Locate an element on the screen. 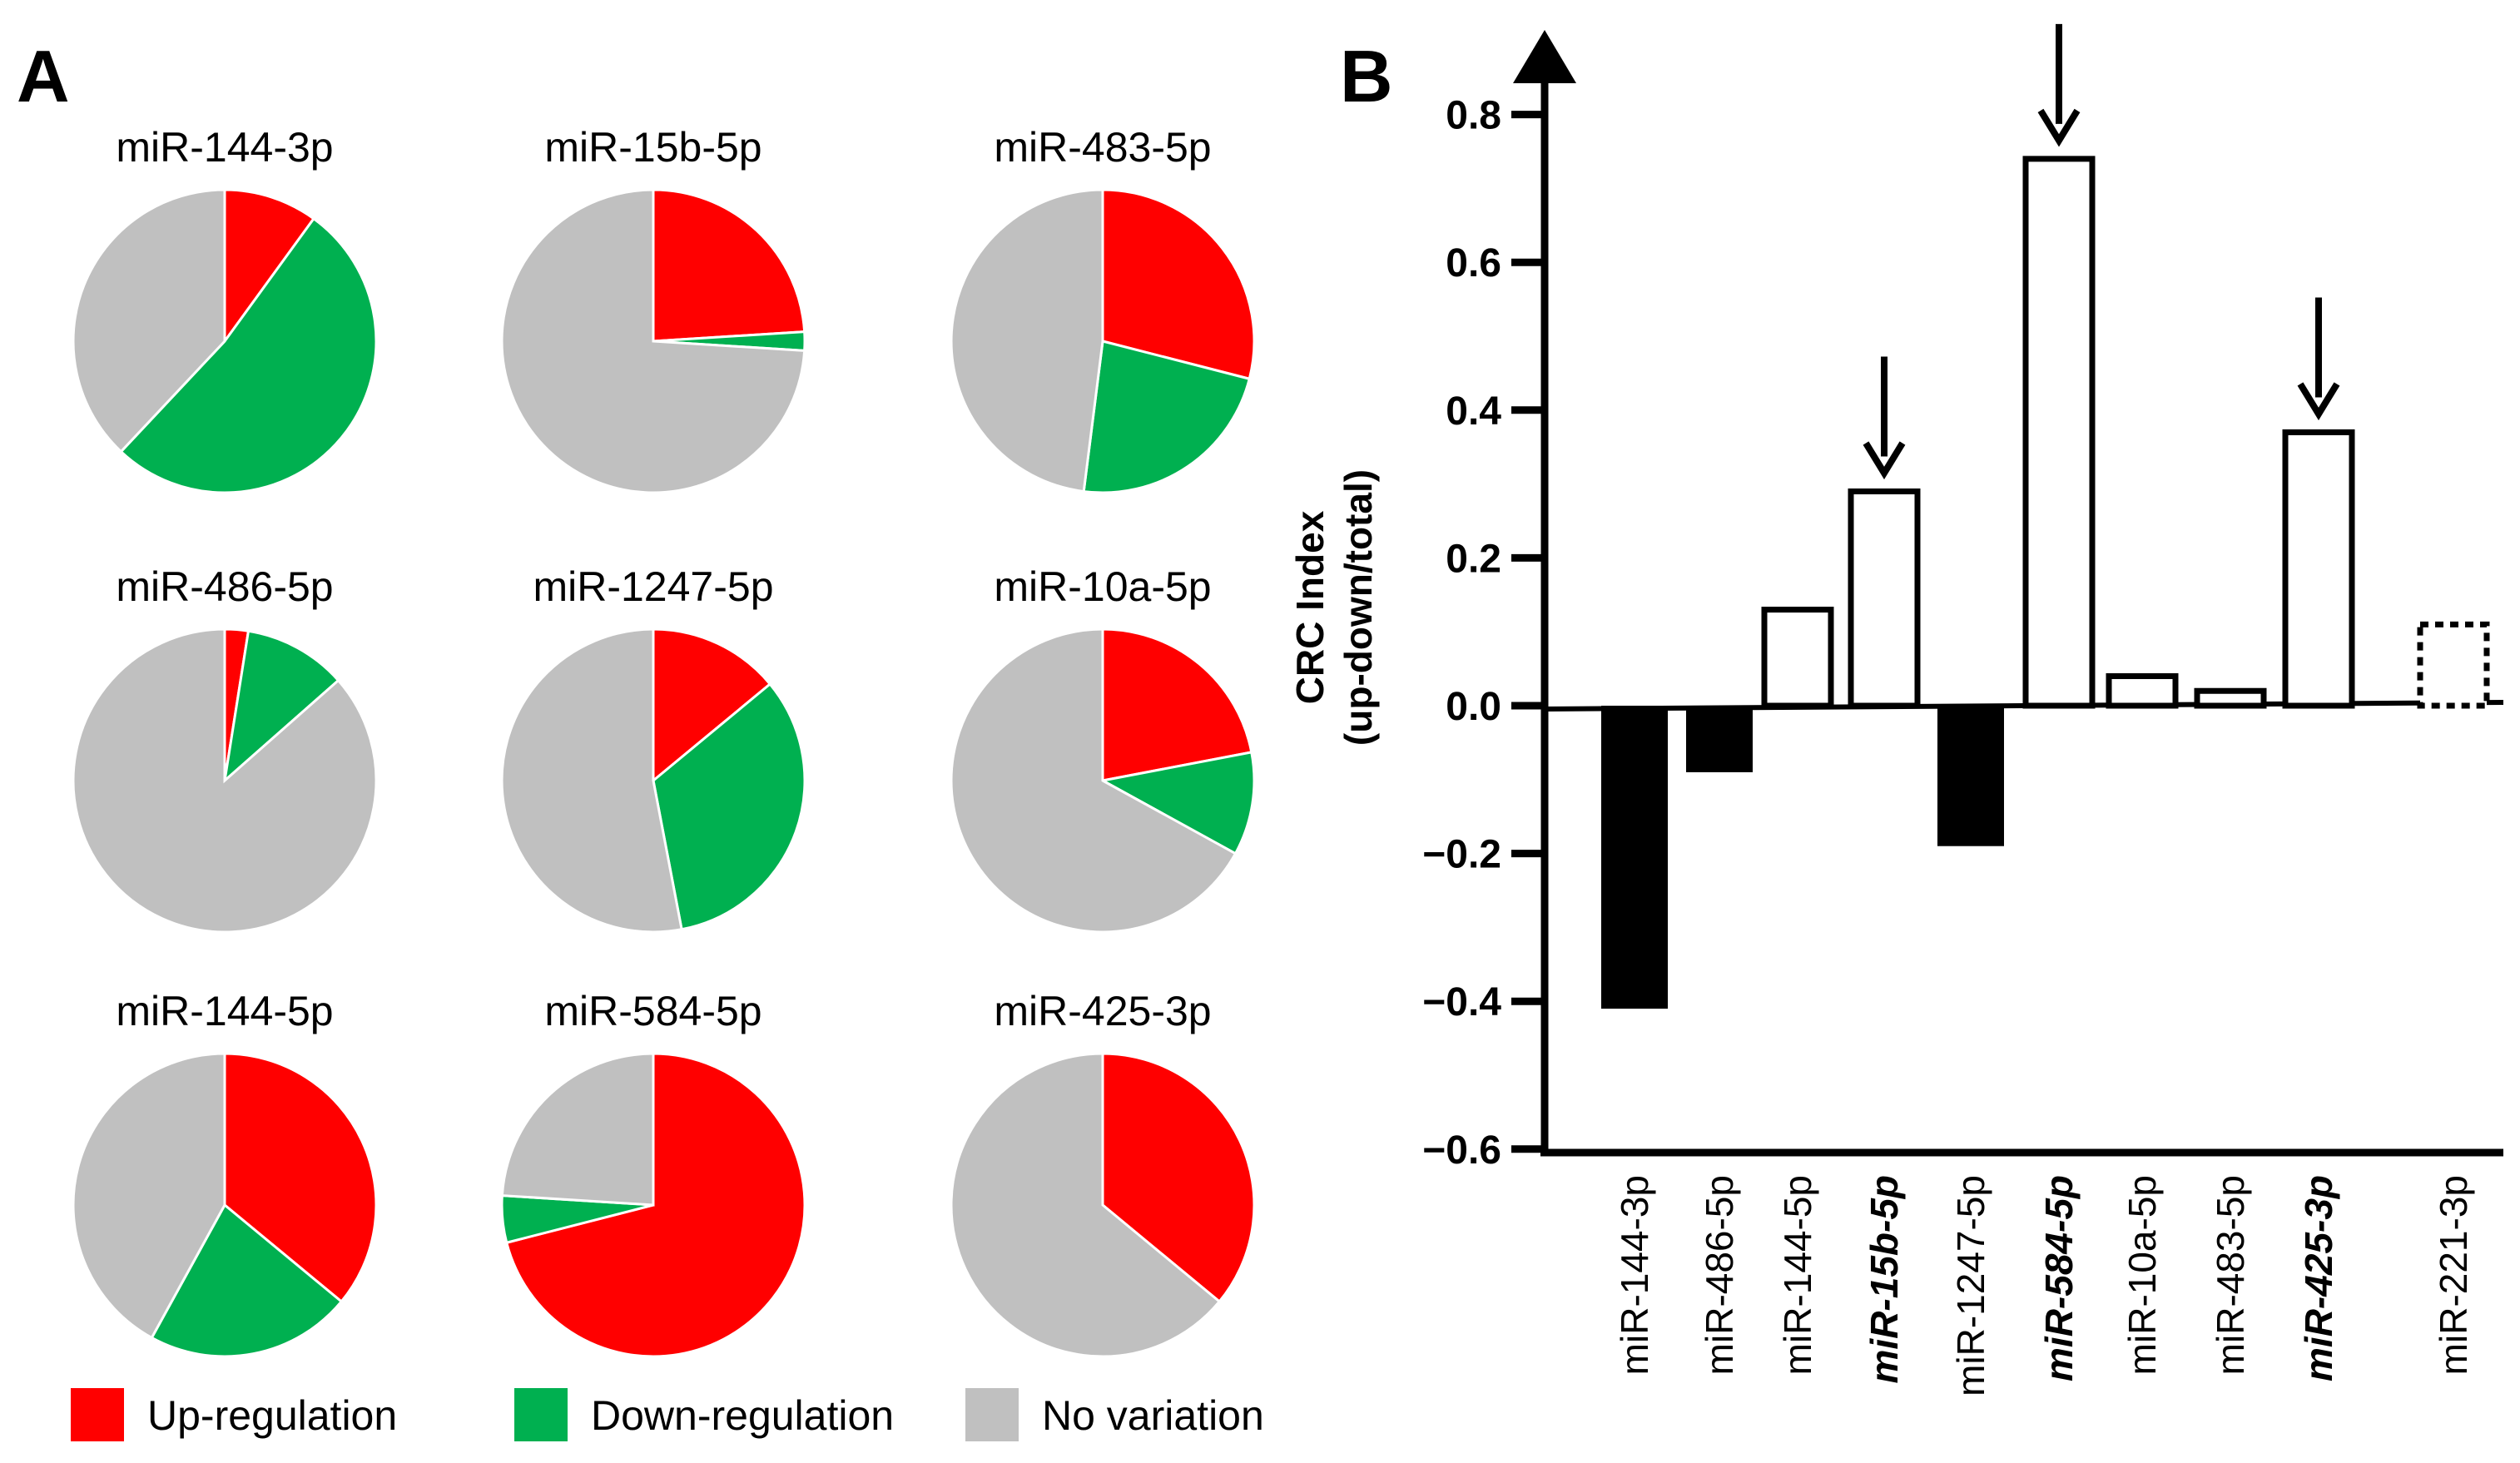 Image resolution: width=2520 pixels, height=1463 pixels. pie-title: miR-10a-5p is located at coordinates (1102, 586).